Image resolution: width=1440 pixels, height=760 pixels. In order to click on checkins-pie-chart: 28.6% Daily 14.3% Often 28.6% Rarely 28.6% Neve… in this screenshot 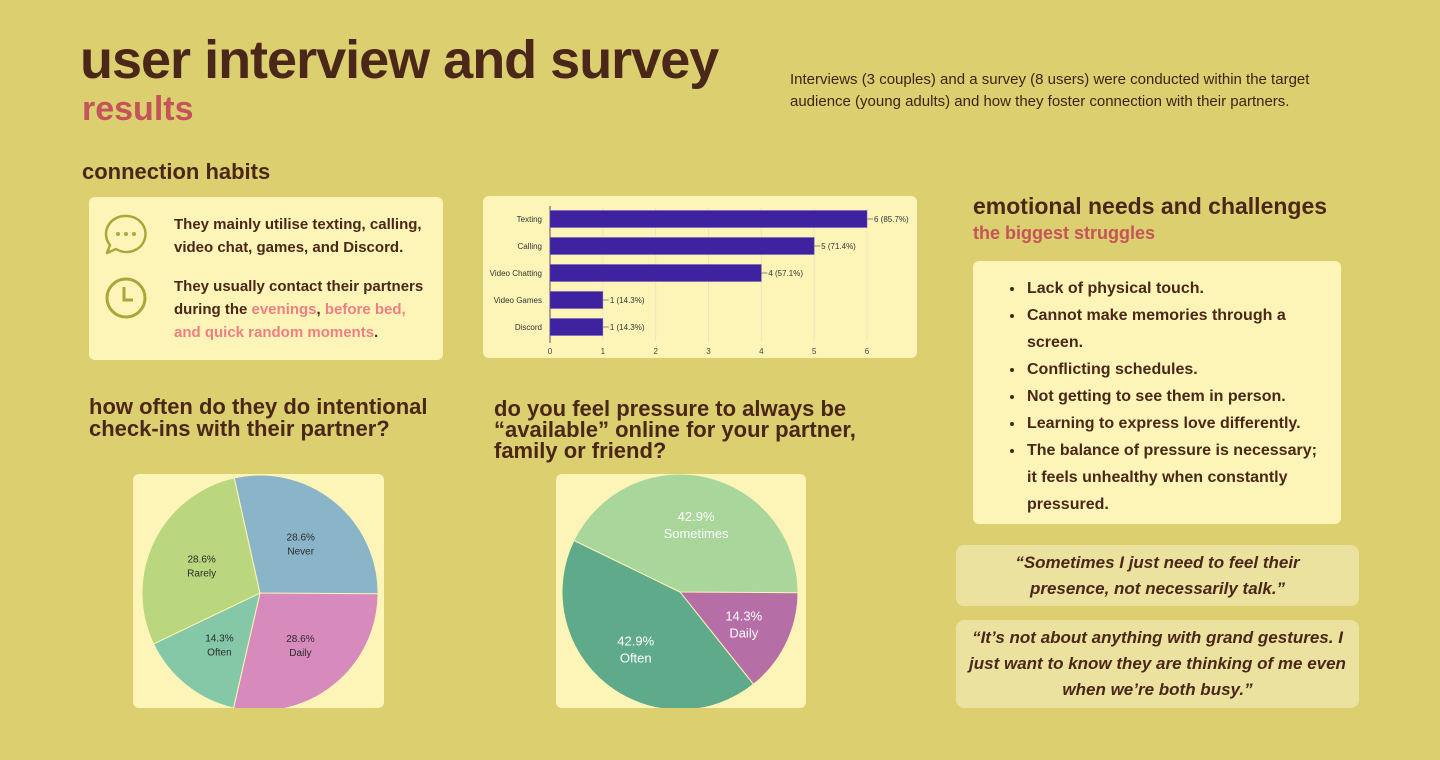, I will do `click(260, 593)`.